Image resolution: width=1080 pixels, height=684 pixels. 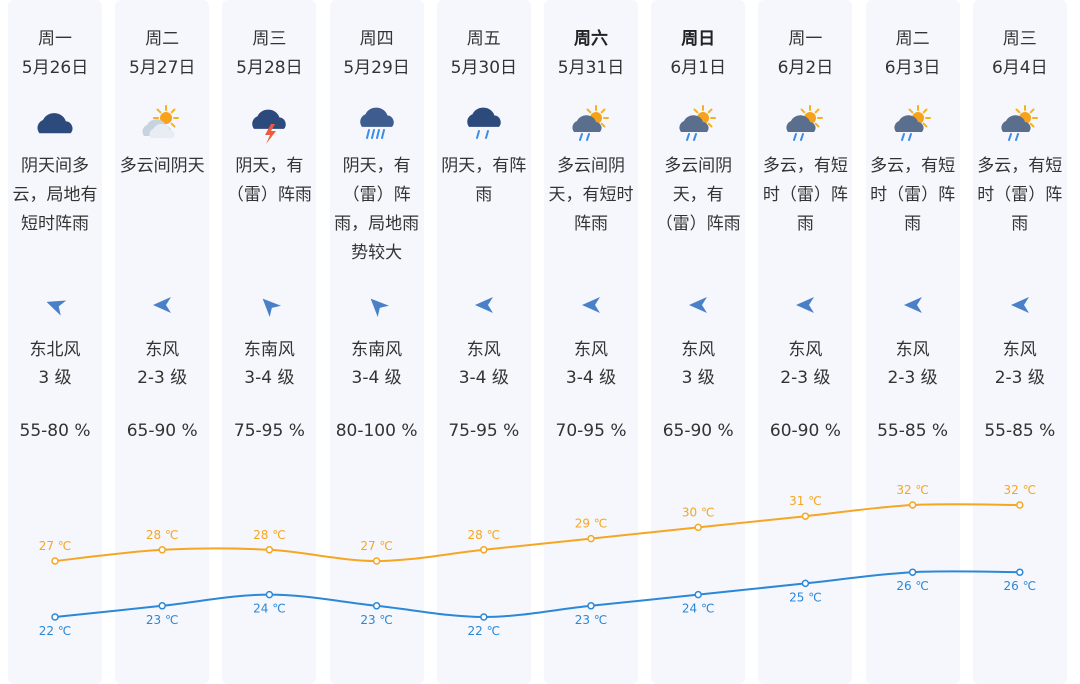 I want to click on day-of-week: 周五, so click(x=483, y=39).